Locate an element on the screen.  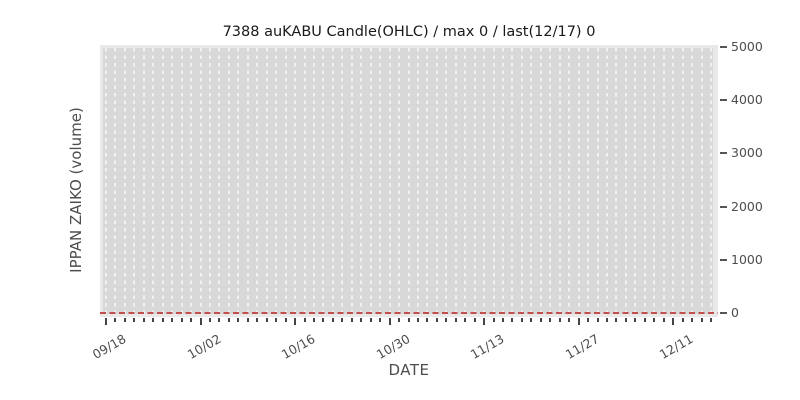
y-axis-title: IPPAN ZAIKO (volume) is located at coordinates (76, 190).